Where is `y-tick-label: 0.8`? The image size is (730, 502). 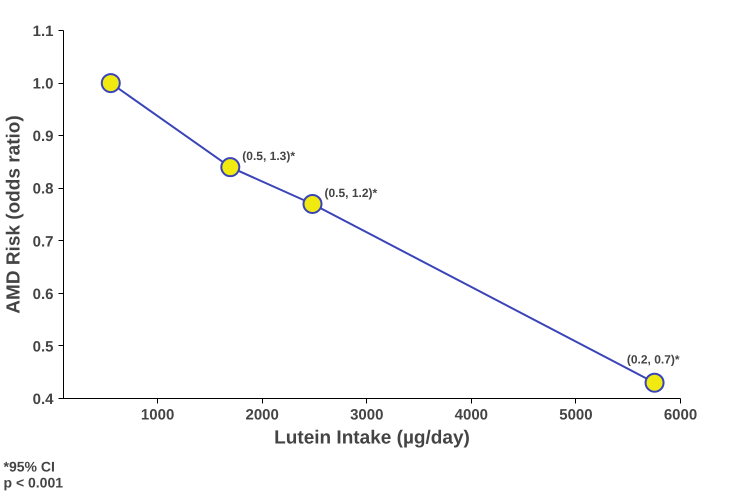
y-tick-label: 0.8 is located at coordinates (43, 189).